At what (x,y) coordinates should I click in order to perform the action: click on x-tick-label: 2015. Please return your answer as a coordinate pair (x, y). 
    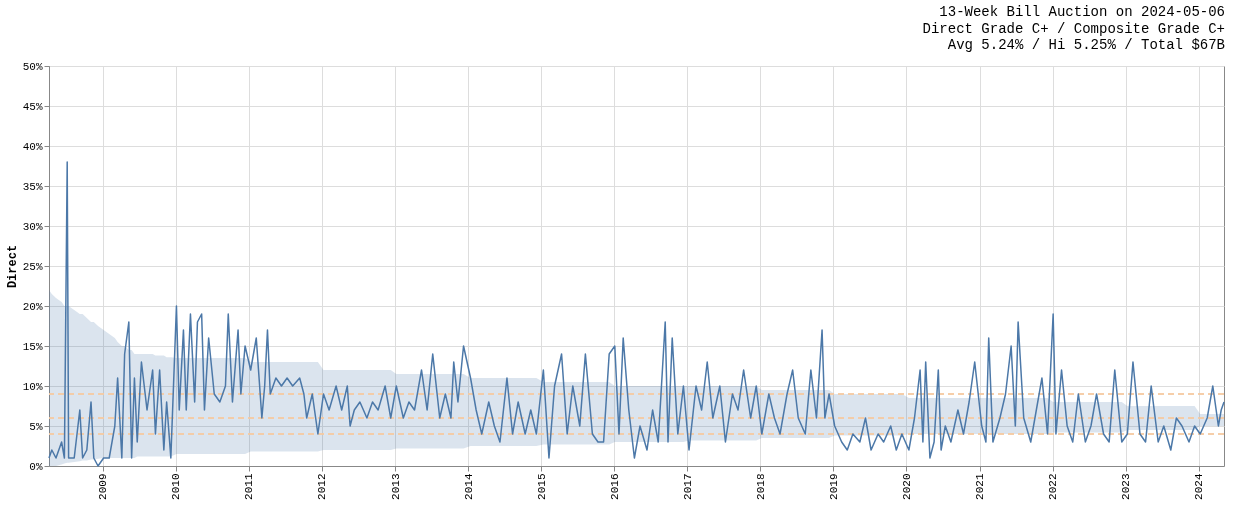
    Looking at the image, I should click on (541, 486).